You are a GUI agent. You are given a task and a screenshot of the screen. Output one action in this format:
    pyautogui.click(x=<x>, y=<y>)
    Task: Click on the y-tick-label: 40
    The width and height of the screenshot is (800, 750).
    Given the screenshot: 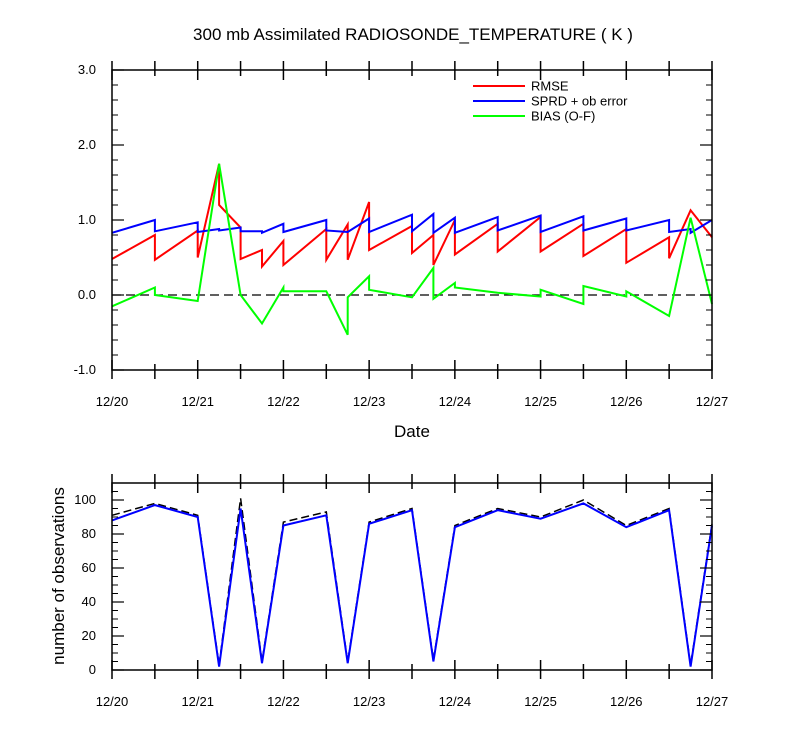 What is the action you would take?
    pyautogui.click(x=89, y=601)
    